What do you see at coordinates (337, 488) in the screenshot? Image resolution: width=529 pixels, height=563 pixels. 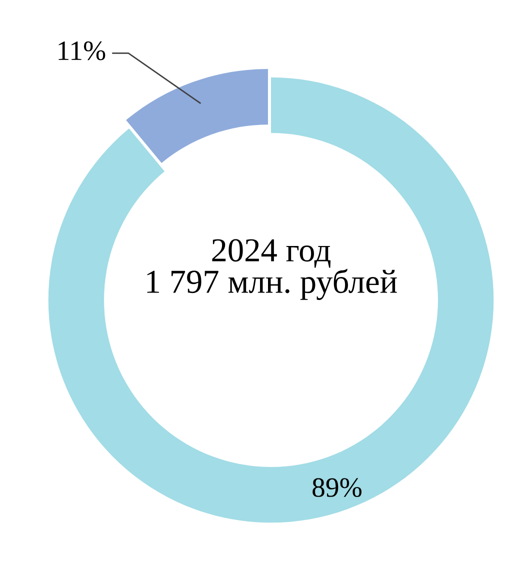 I see `data-label: 89%` at bounding box center [337, 488].